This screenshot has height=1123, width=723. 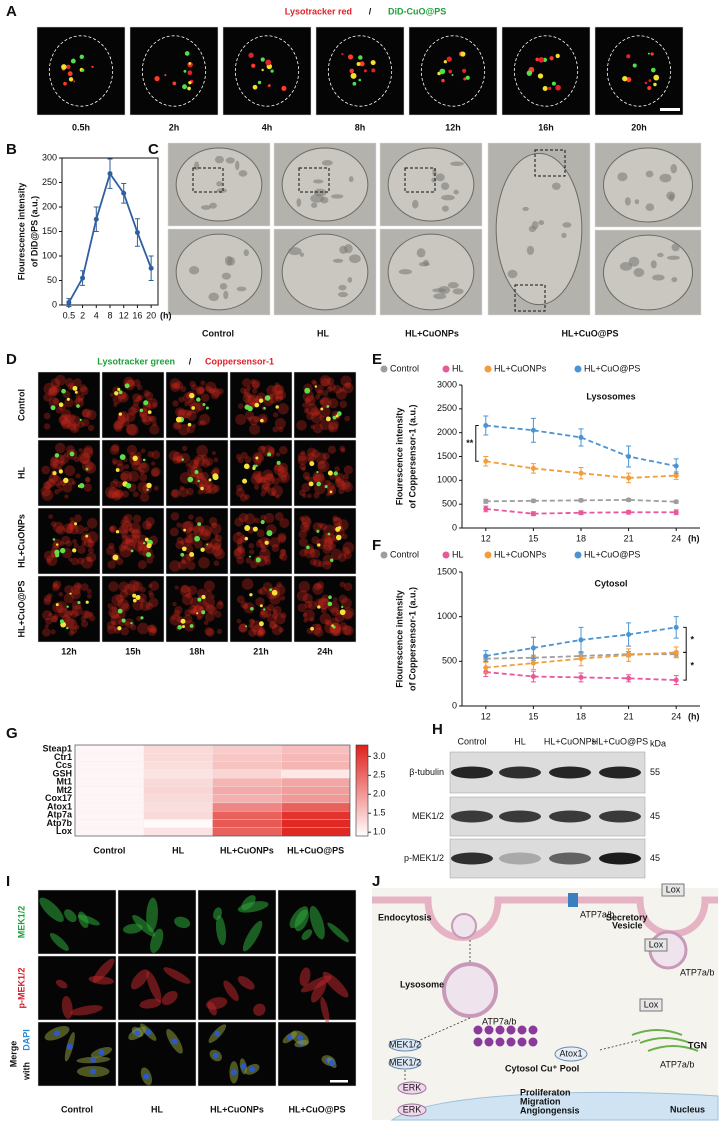 What do you see at coordinates (570, 741) in the screenshot?
I see `column-label: HL+CuONPs` at bounding box center [570, 741].